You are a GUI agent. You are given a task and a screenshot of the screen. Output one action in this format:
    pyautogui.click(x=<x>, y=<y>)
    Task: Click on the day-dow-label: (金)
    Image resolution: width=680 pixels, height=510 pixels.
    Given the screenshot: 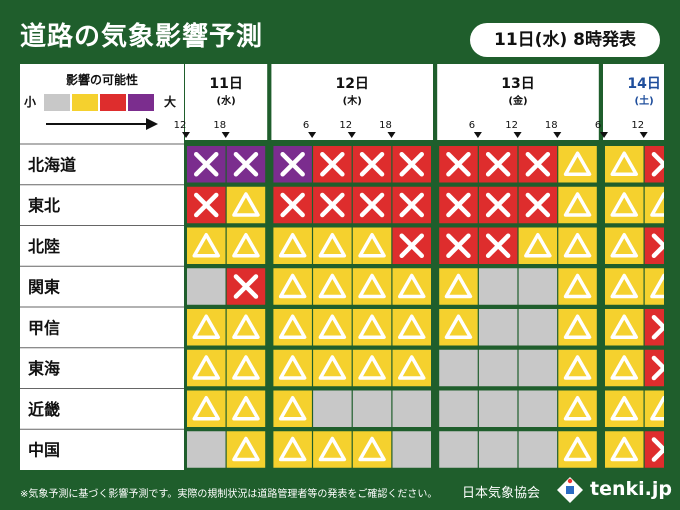 What is the action you would take?
    pyautogui.click(x=517, y=100)
    